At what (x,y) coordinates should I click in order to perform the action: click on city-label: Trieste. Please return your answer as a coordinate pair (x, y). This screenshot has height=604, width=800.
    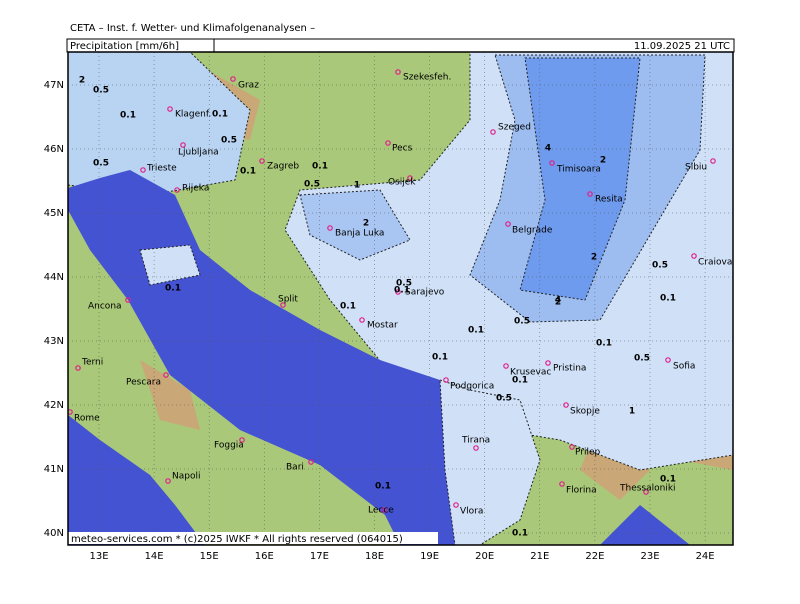
    Looking at the image, I should click on (161, 169).